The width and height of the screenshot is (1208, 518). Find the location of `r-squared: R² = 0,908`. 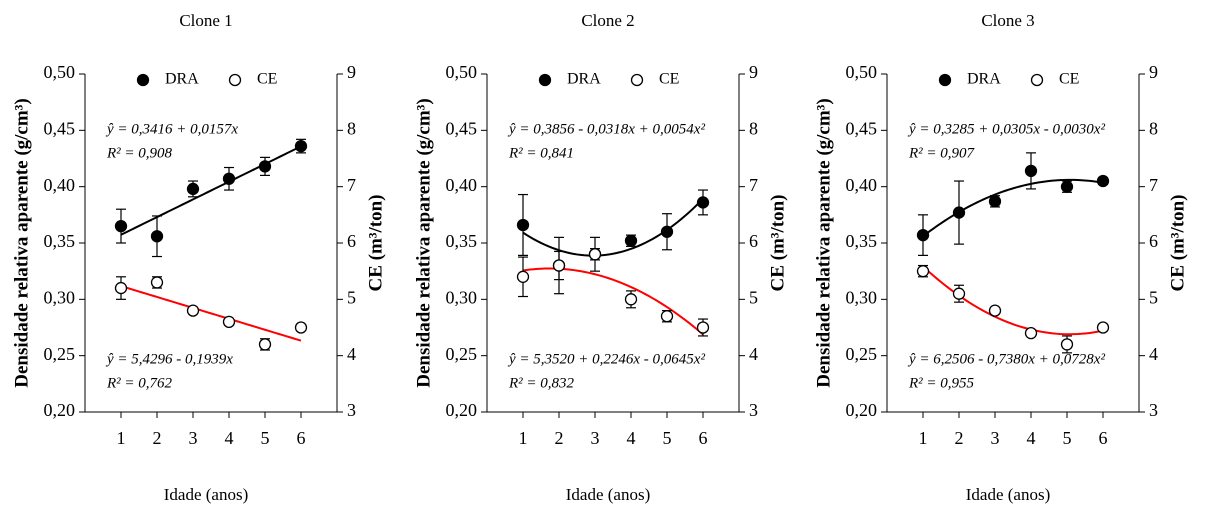

r-squared: R² = 0,908 is located at coordinates (139, 153).